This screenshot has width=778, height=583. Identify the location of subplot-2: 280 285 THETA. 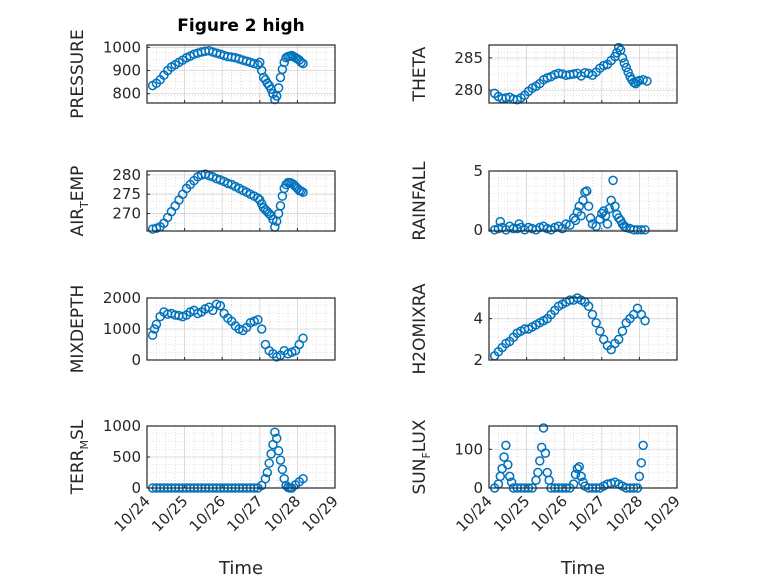
(544, 73).